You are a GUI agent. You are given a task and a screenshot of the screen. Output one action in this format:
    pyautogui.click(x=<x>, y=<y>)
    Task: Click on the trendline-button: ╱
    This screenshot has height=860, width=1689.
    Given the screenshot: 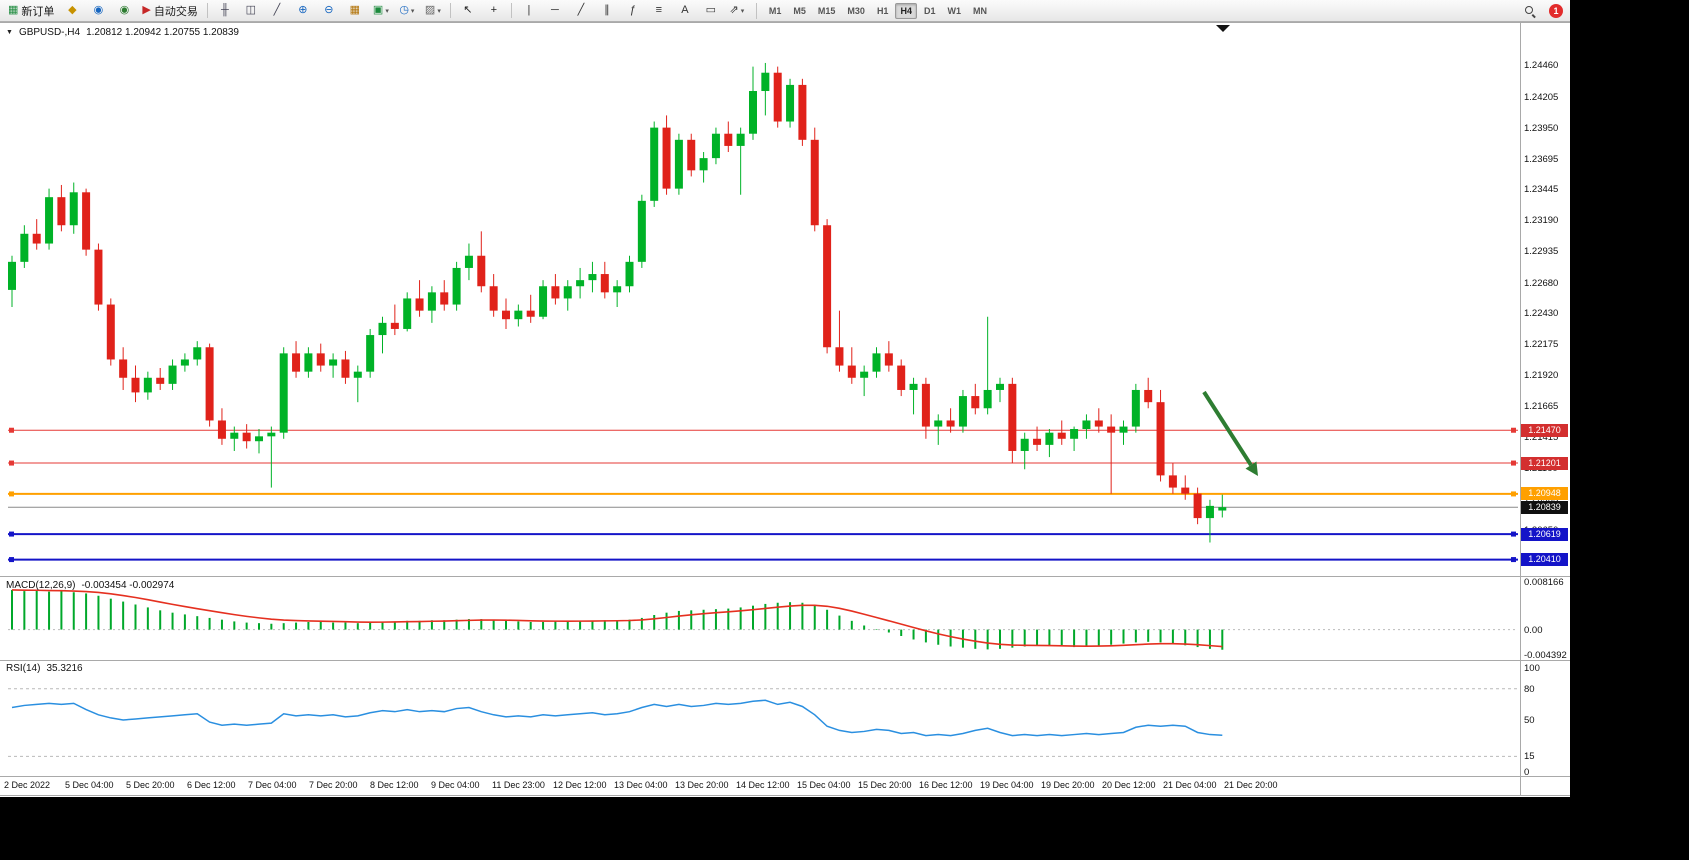 What is the action you would take?
    pyautogui.click(x=581, y=11)
    